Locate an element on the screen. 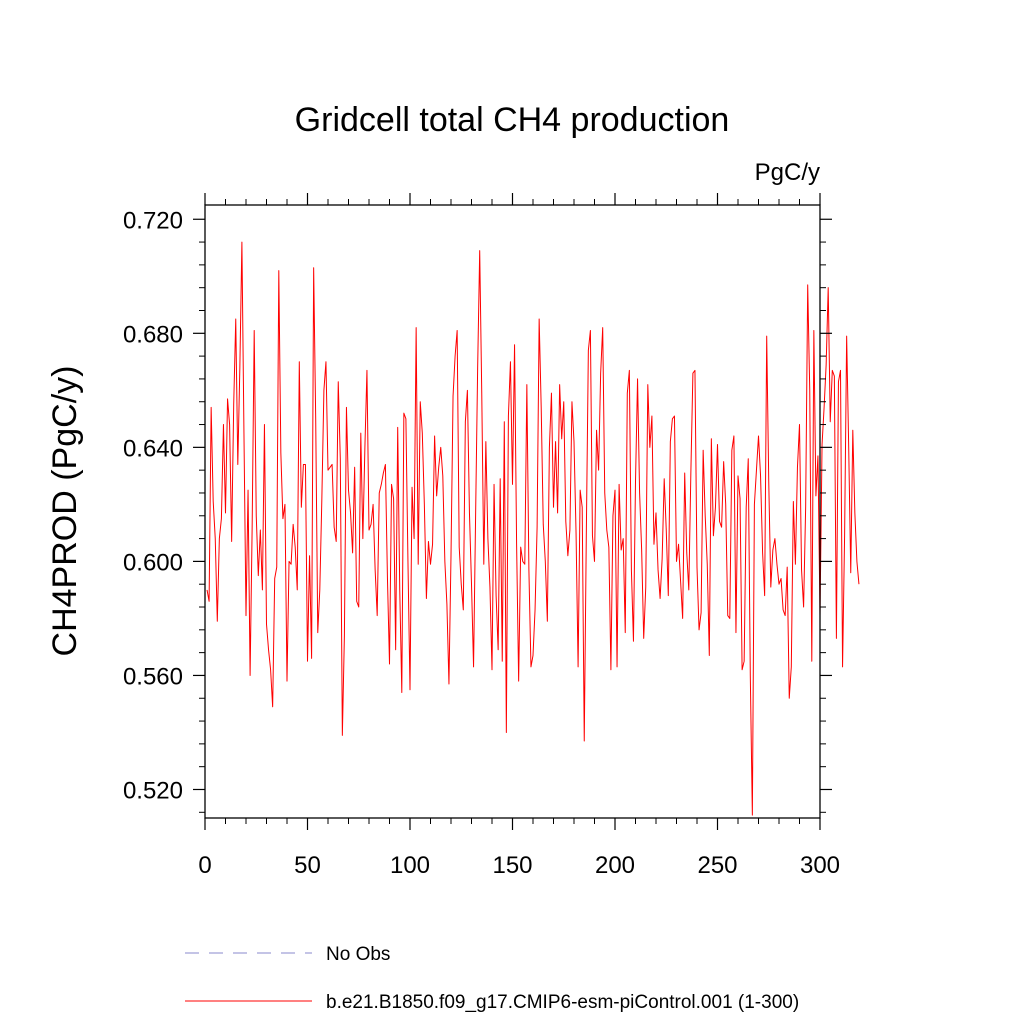 This screenshot has height=1024, width=1024. legend-label-no-obs: No Obs is located at coordinates (358, 954).